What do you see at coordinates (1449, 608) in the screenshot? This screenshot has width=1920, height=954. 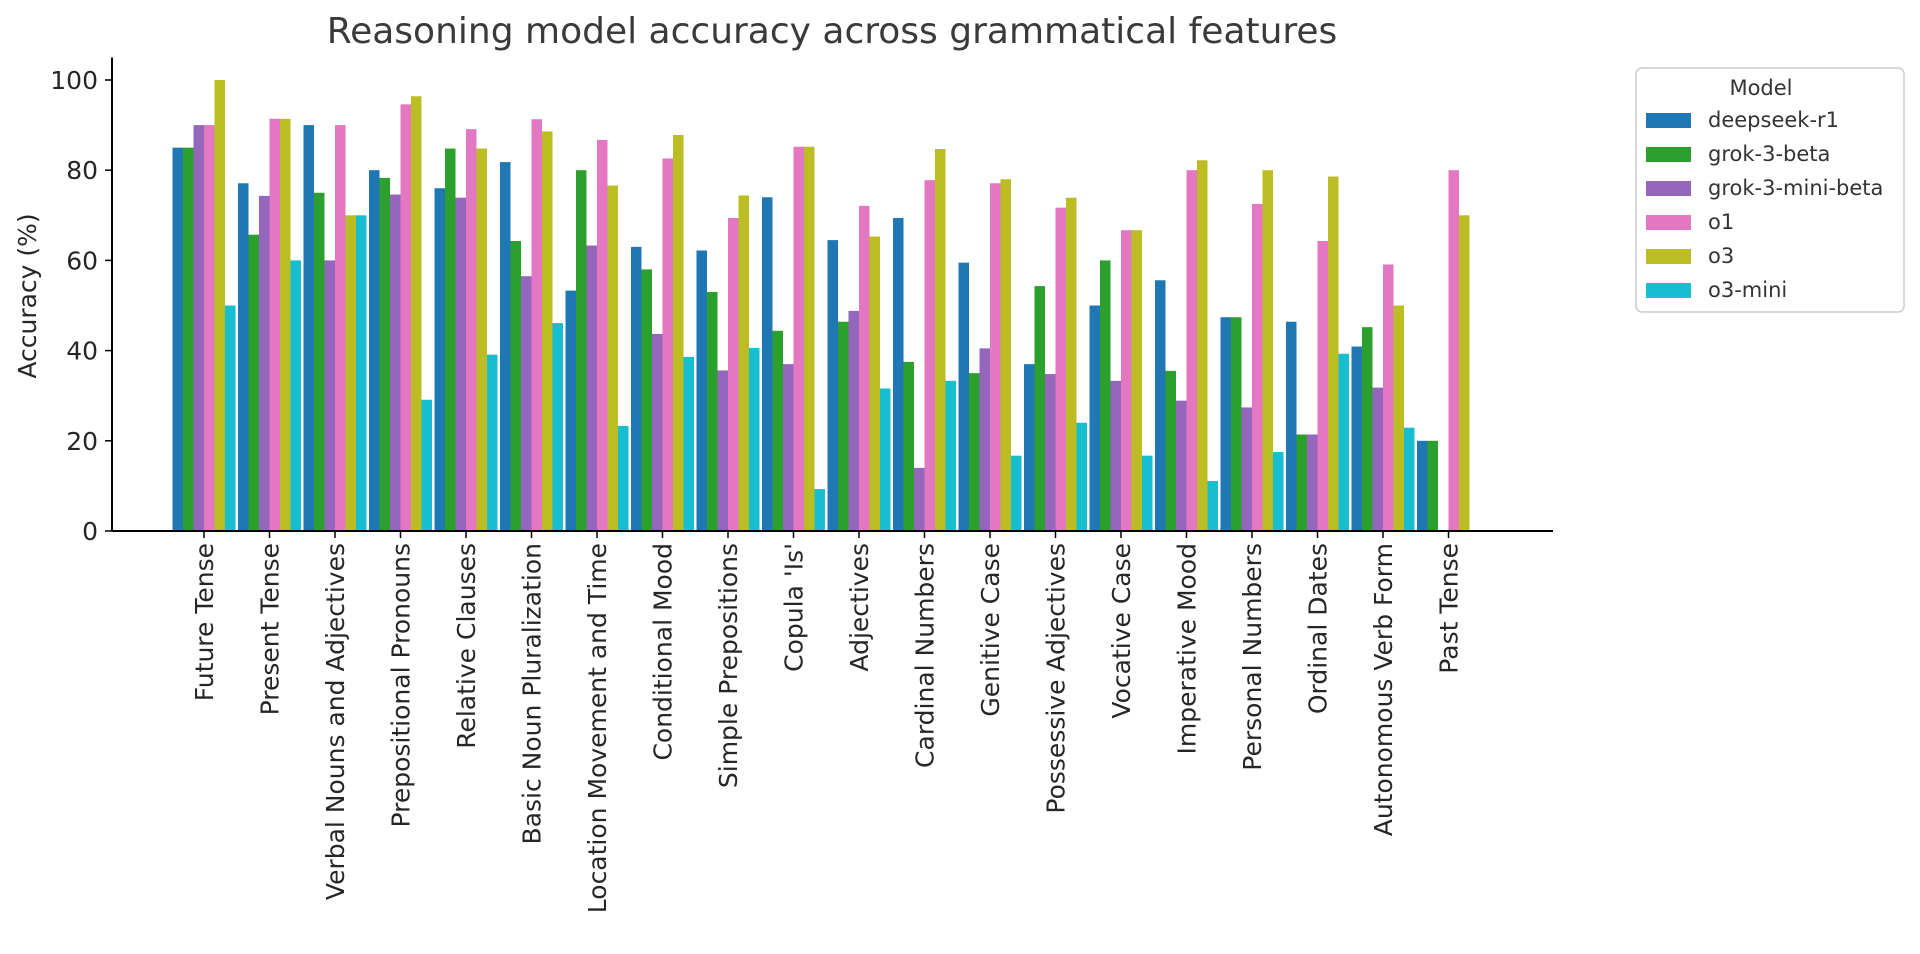 I see `x-tick-label: Past Tense` at bounding box center [1449, 608].